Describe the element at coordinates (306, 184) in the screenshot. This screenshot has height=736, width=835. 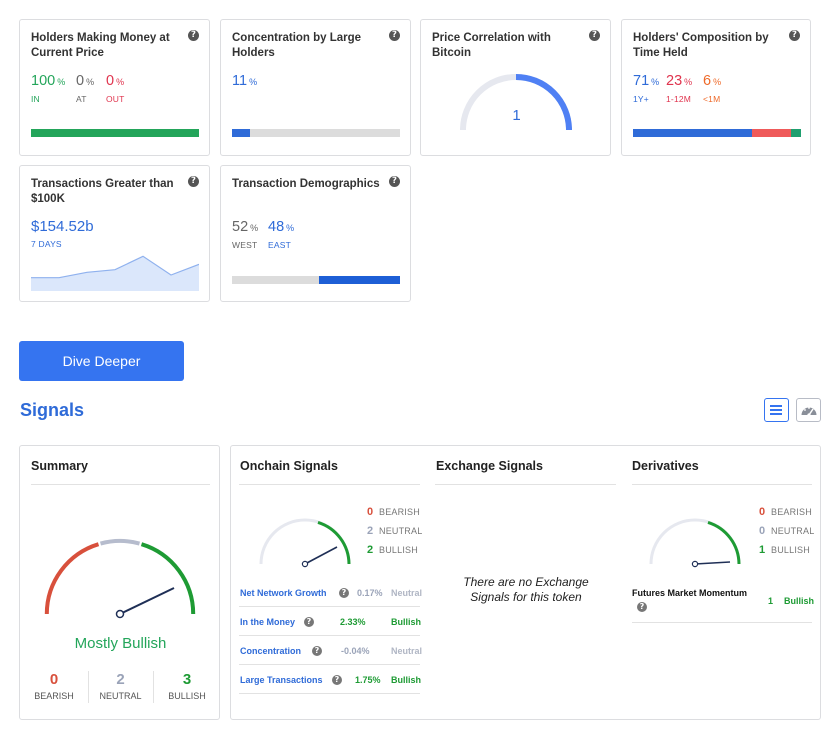
I see `card-title: Transaction Demographics` at that location.